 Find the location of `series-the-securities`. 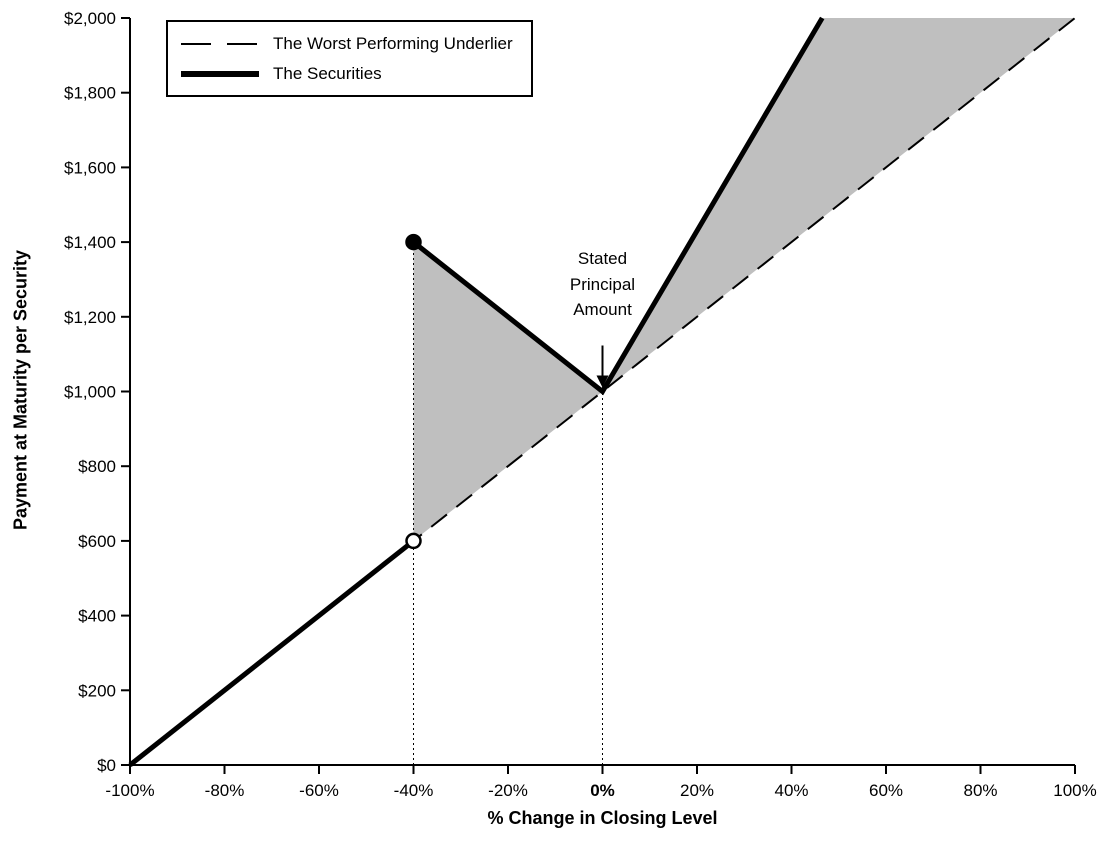

series-the-securities is located at coordinates (272, 652).